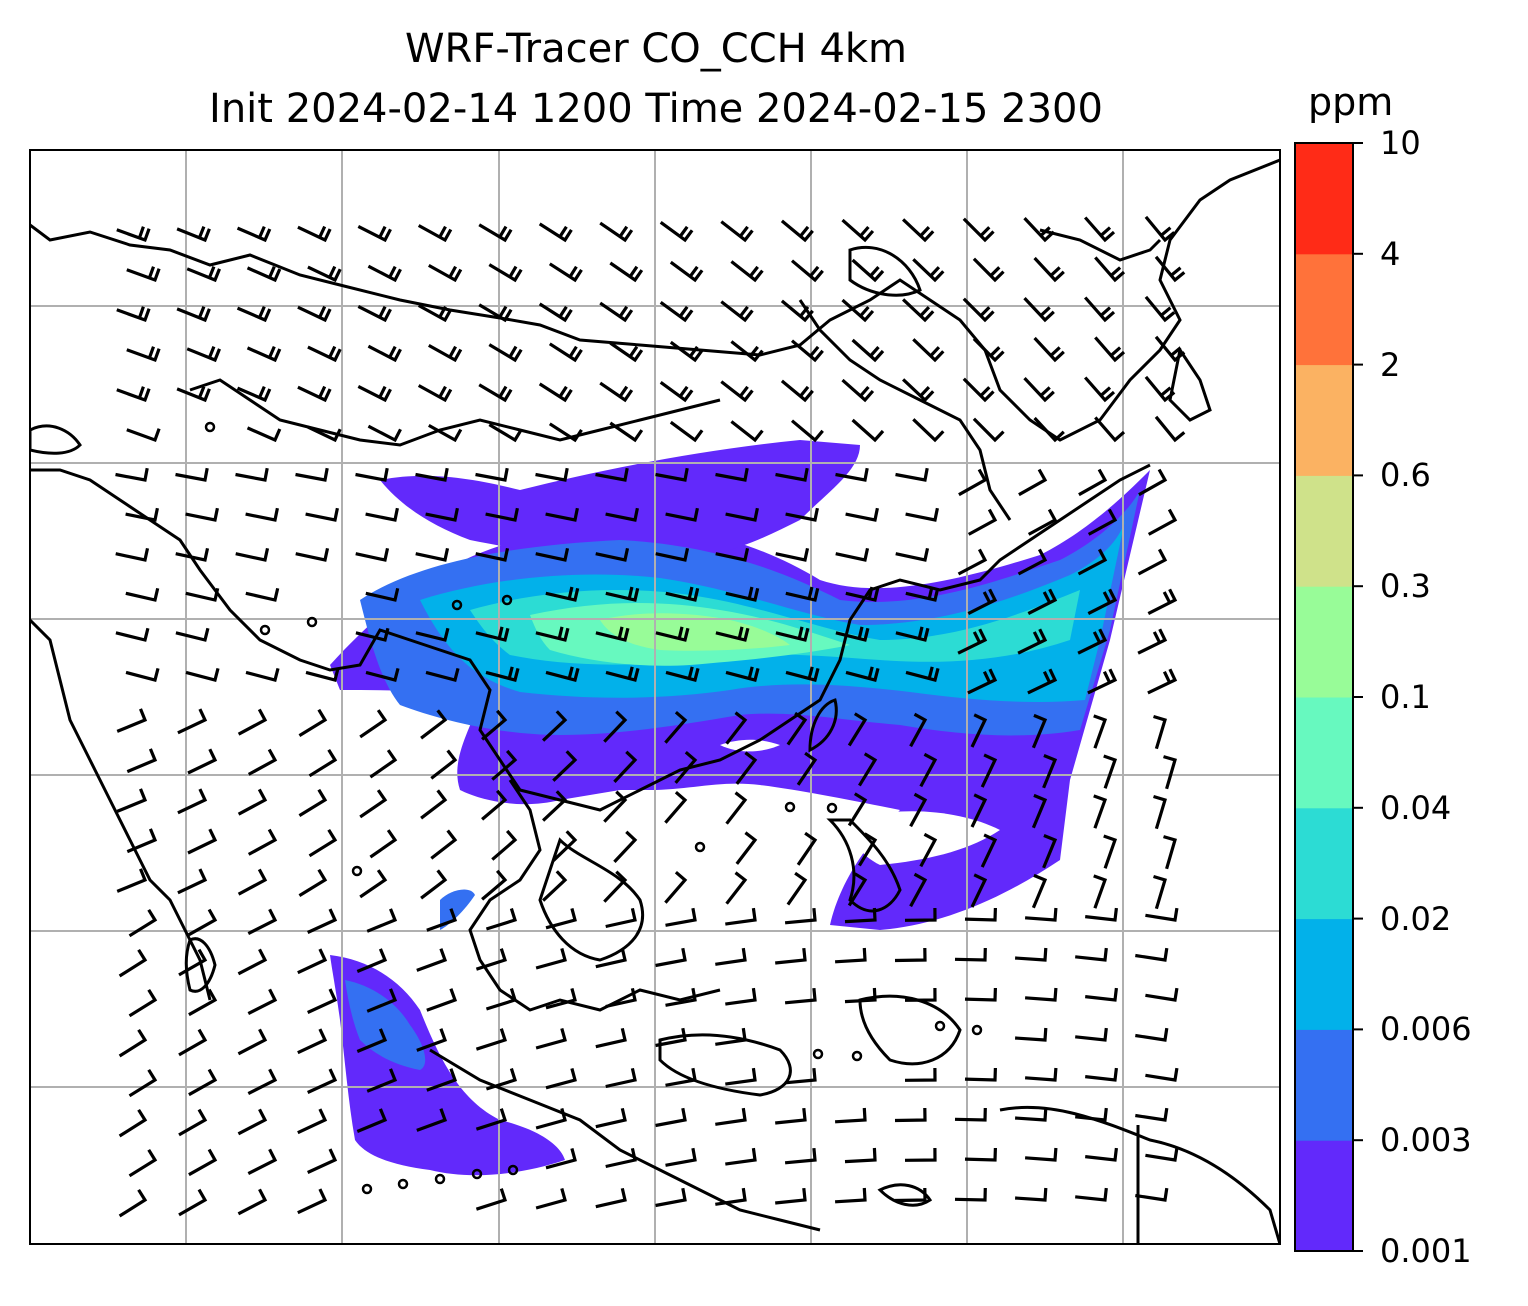 Image resolution: width=1528 pixels, height=1306 pixels. Describe the element at coordinates (1405, 697) in the screenshot. I see `colorbar-tick-label: 0.1` at that location.